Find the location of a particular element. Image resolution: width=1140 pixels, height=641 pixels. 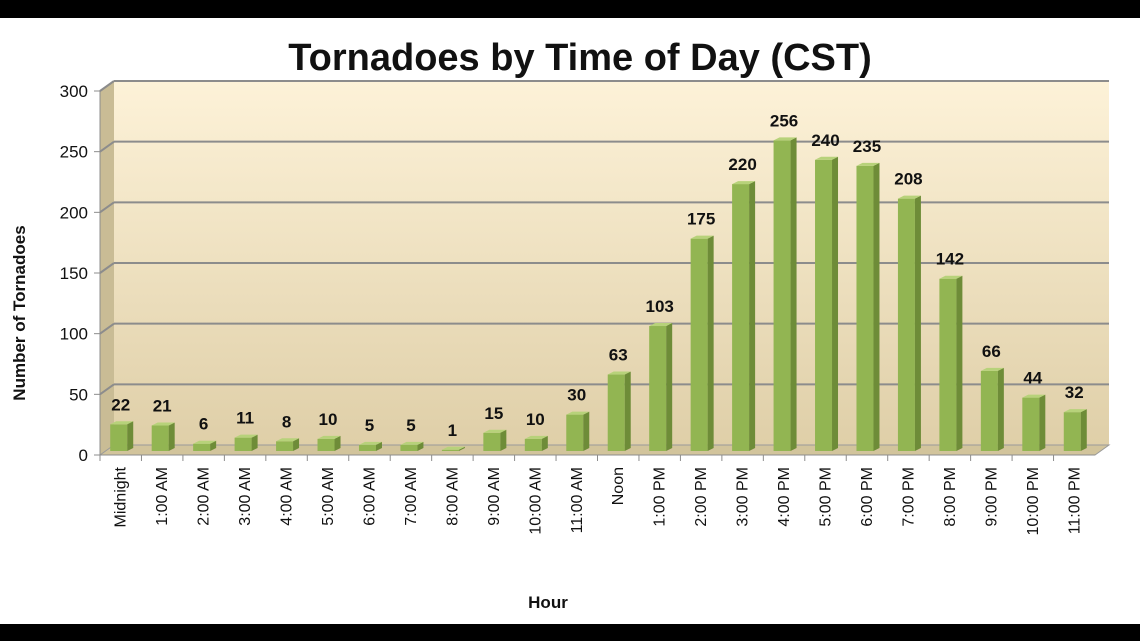

x-tick-label: 8:00 AM is located at coordinates (452, 496).